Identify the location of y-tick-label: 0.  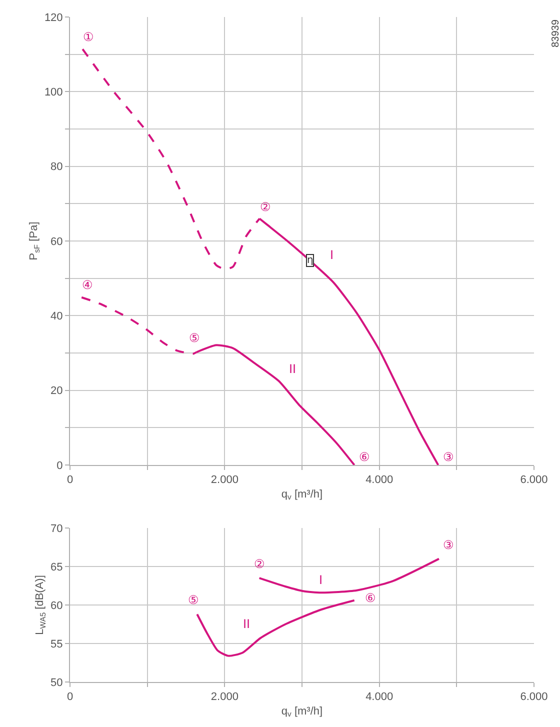
(59, 466).